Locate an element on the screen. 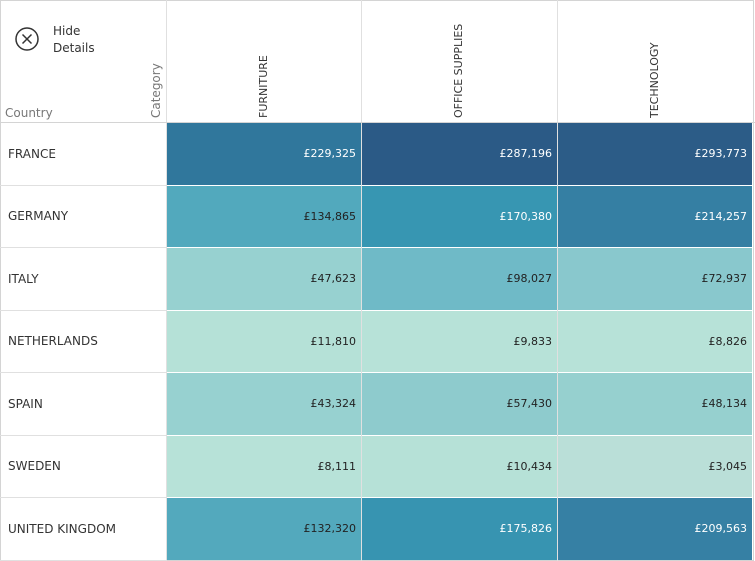 Image resolution: width=755 pixels, height=561 pixels. table-cell: £47,623 is located at coordinates (264, 279).